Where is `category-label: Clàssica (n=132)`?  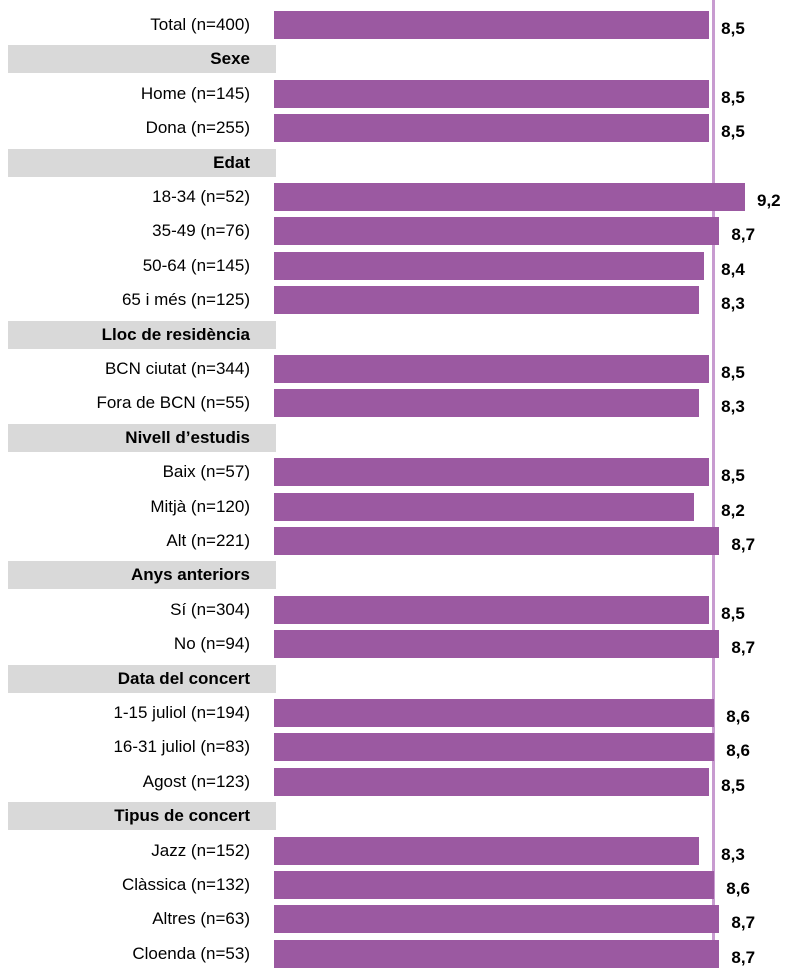
category-label: Clàssica (n=132) is located at coordinates (185, 884).